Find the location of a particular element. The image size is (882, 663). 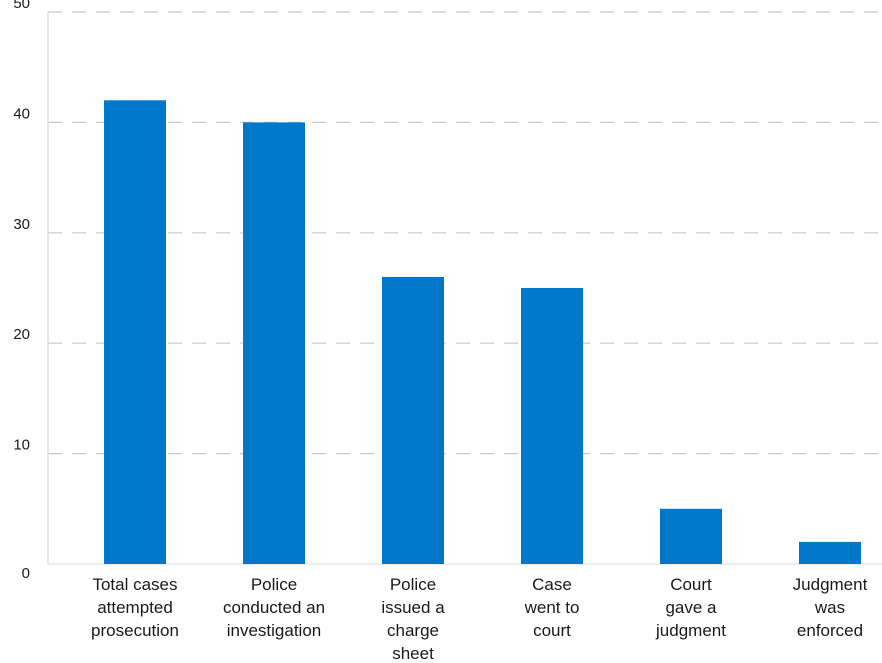

x-category-label-line: investigation is located at coordinates (274, 630).